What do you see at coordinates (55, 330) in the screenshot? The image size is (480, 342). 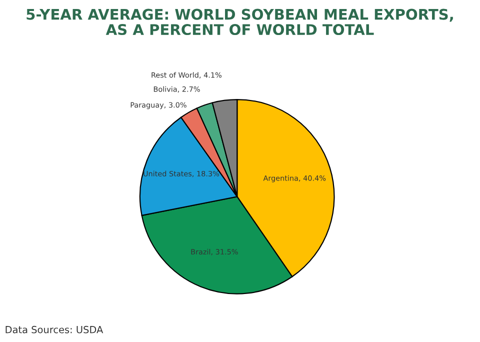 I see `text: Data Sources: USDA` at bounding box center [55, 330].